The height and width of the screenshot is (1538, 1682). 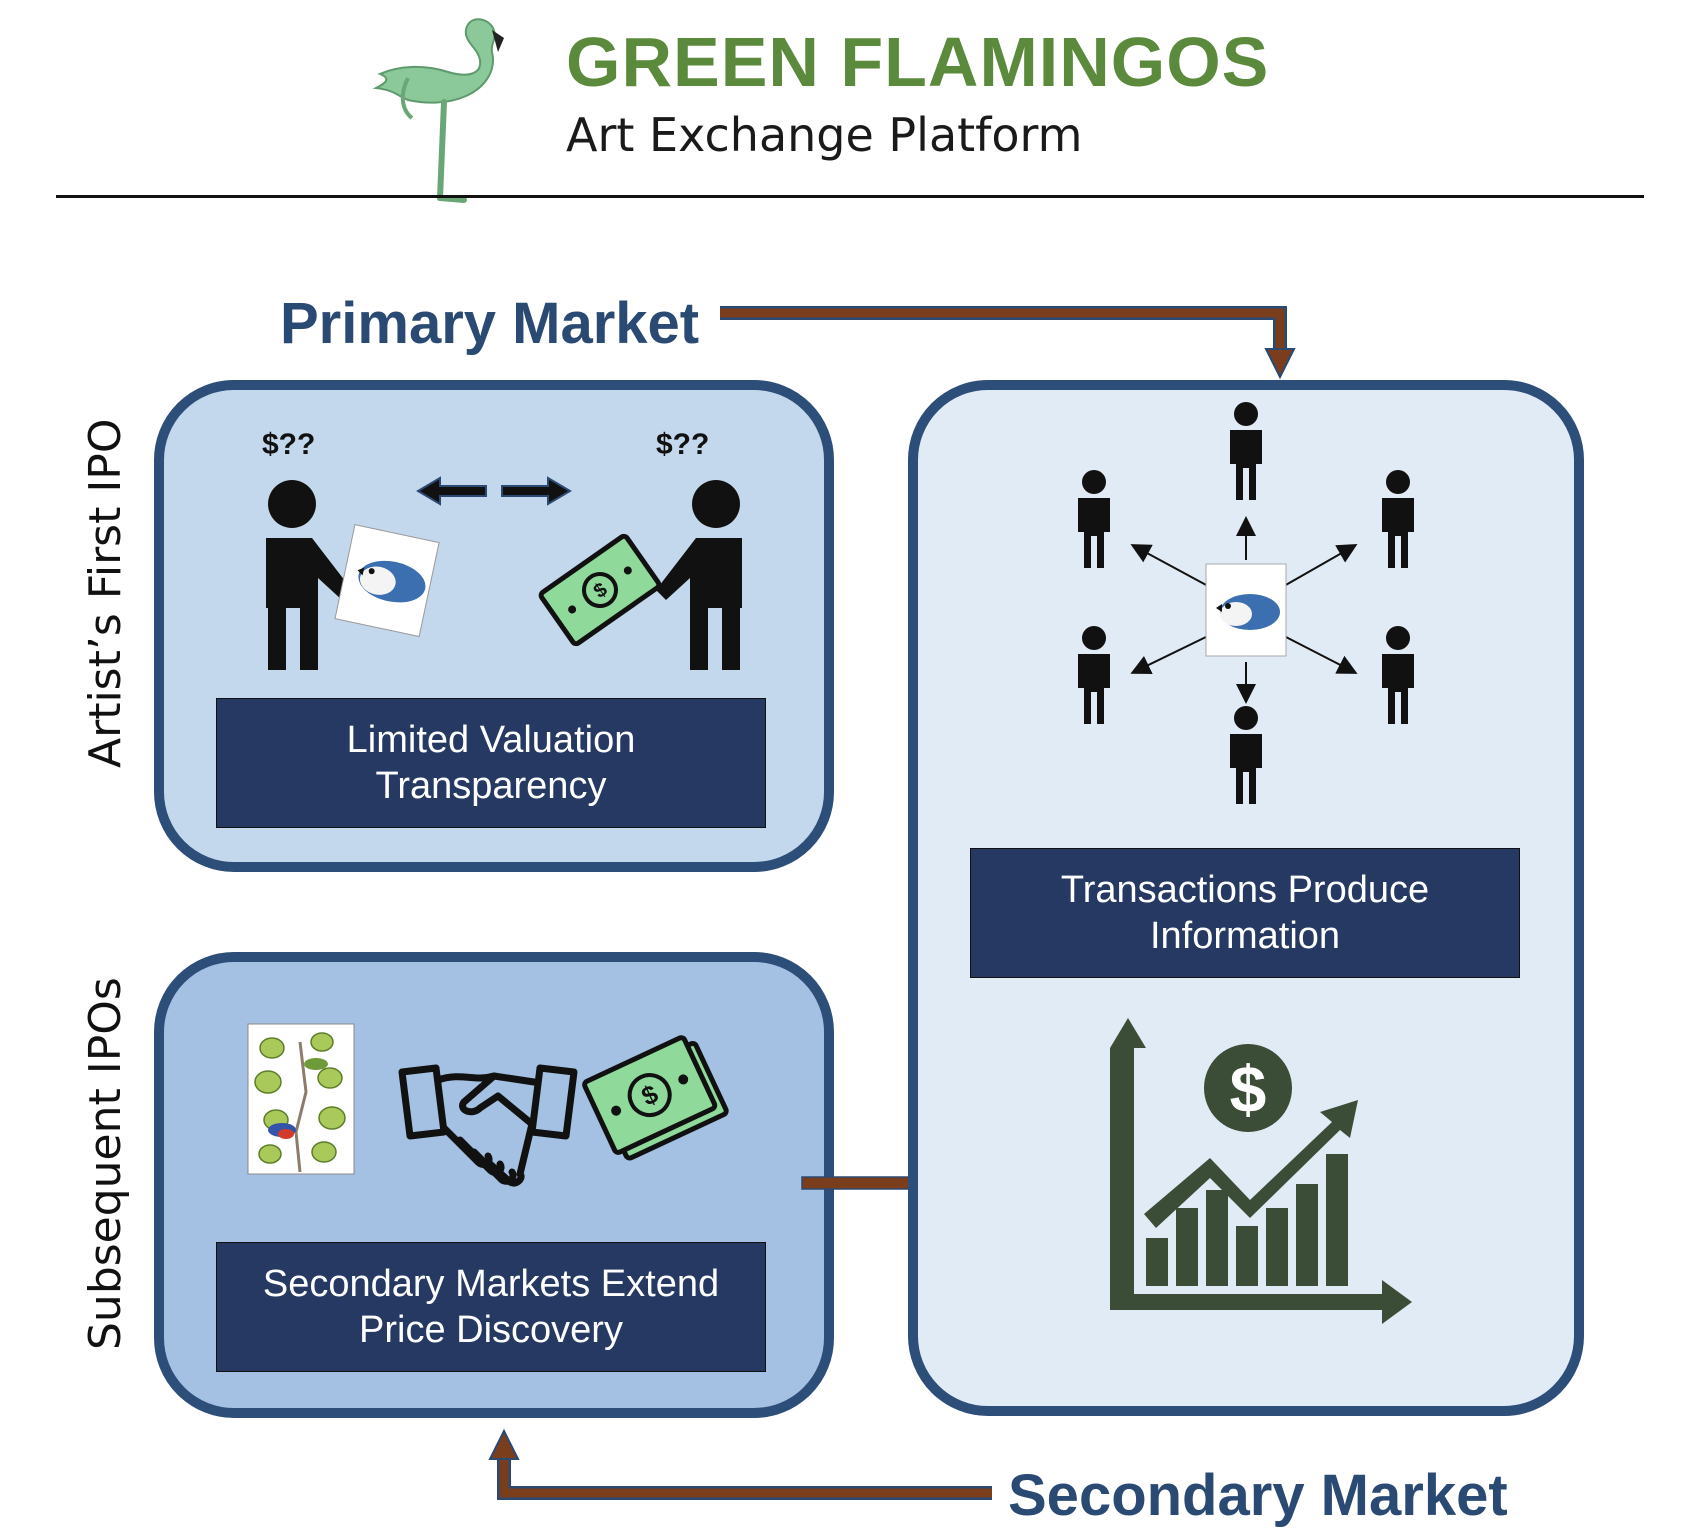 What do you see at coordinates (655, 1098) in the screenshot?
I see `money-stack-icon: $` at bounding box center [655, 1098].